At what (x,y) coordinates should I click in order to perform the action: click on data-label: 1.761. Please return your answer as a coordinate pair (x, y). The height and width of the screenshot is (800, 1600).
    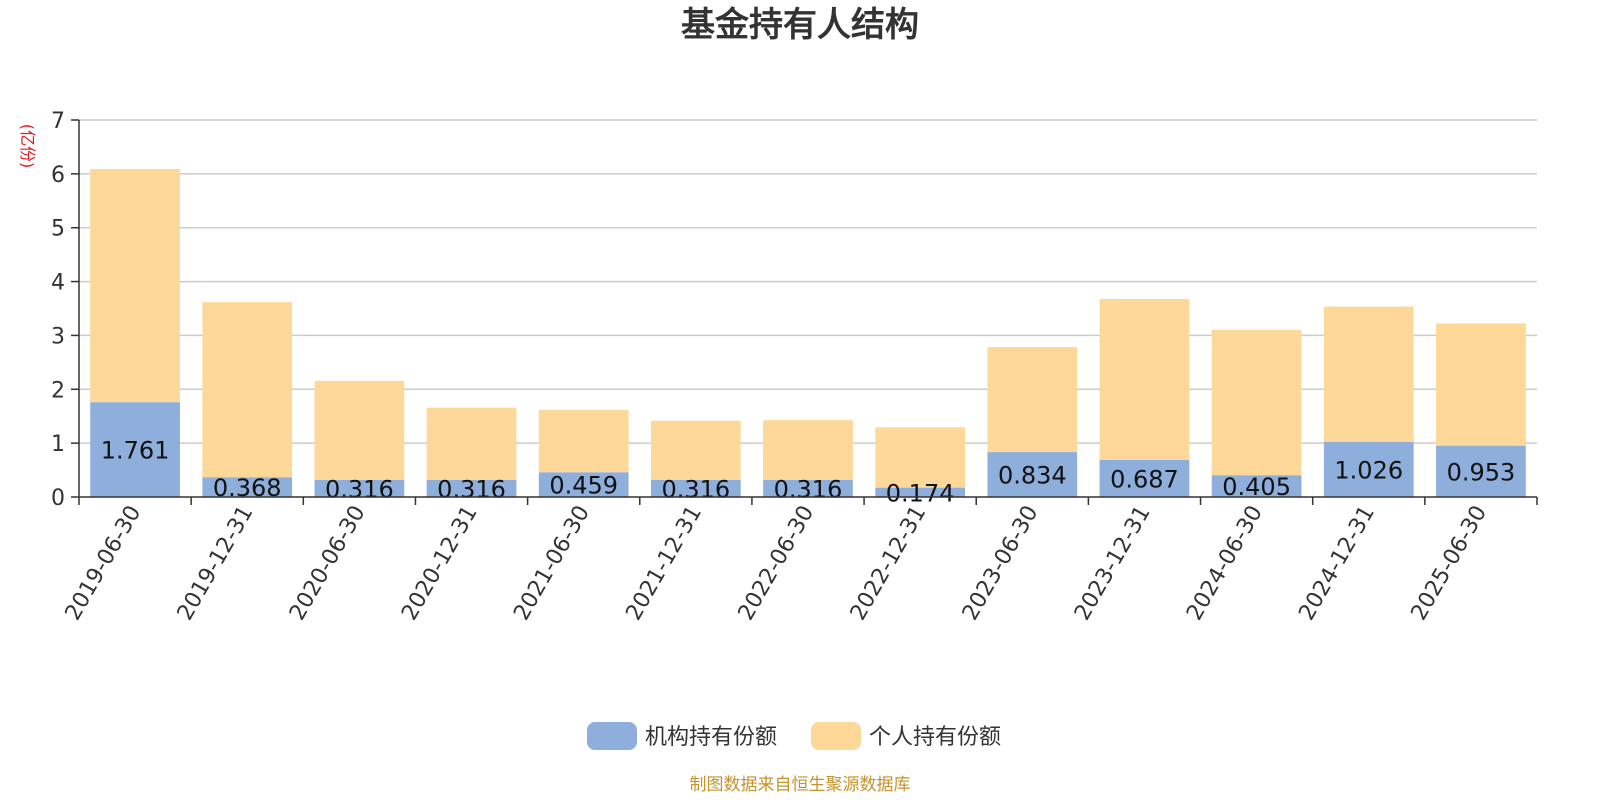
    Looking at the image, I should click on (135, 451).